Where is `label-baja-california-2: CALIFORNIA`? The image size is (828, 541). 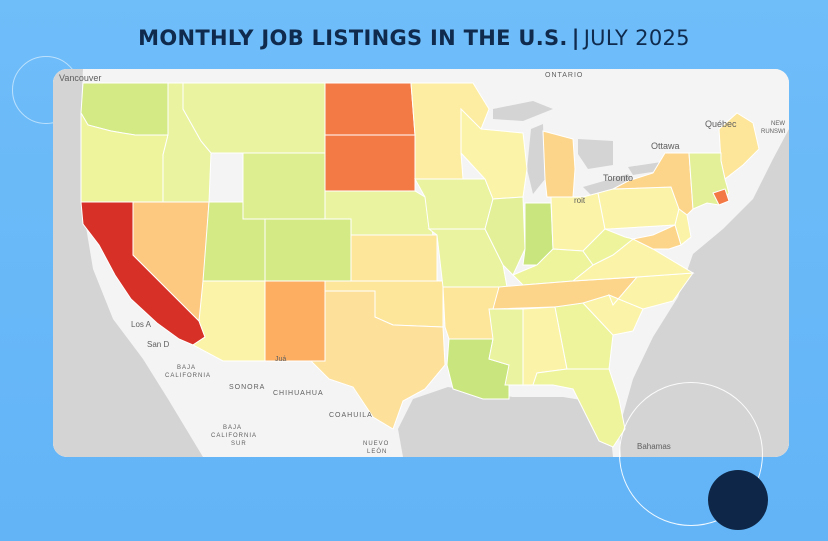
label-baja-california-2: CALIFORNIA is located at coordinates (188, 376).